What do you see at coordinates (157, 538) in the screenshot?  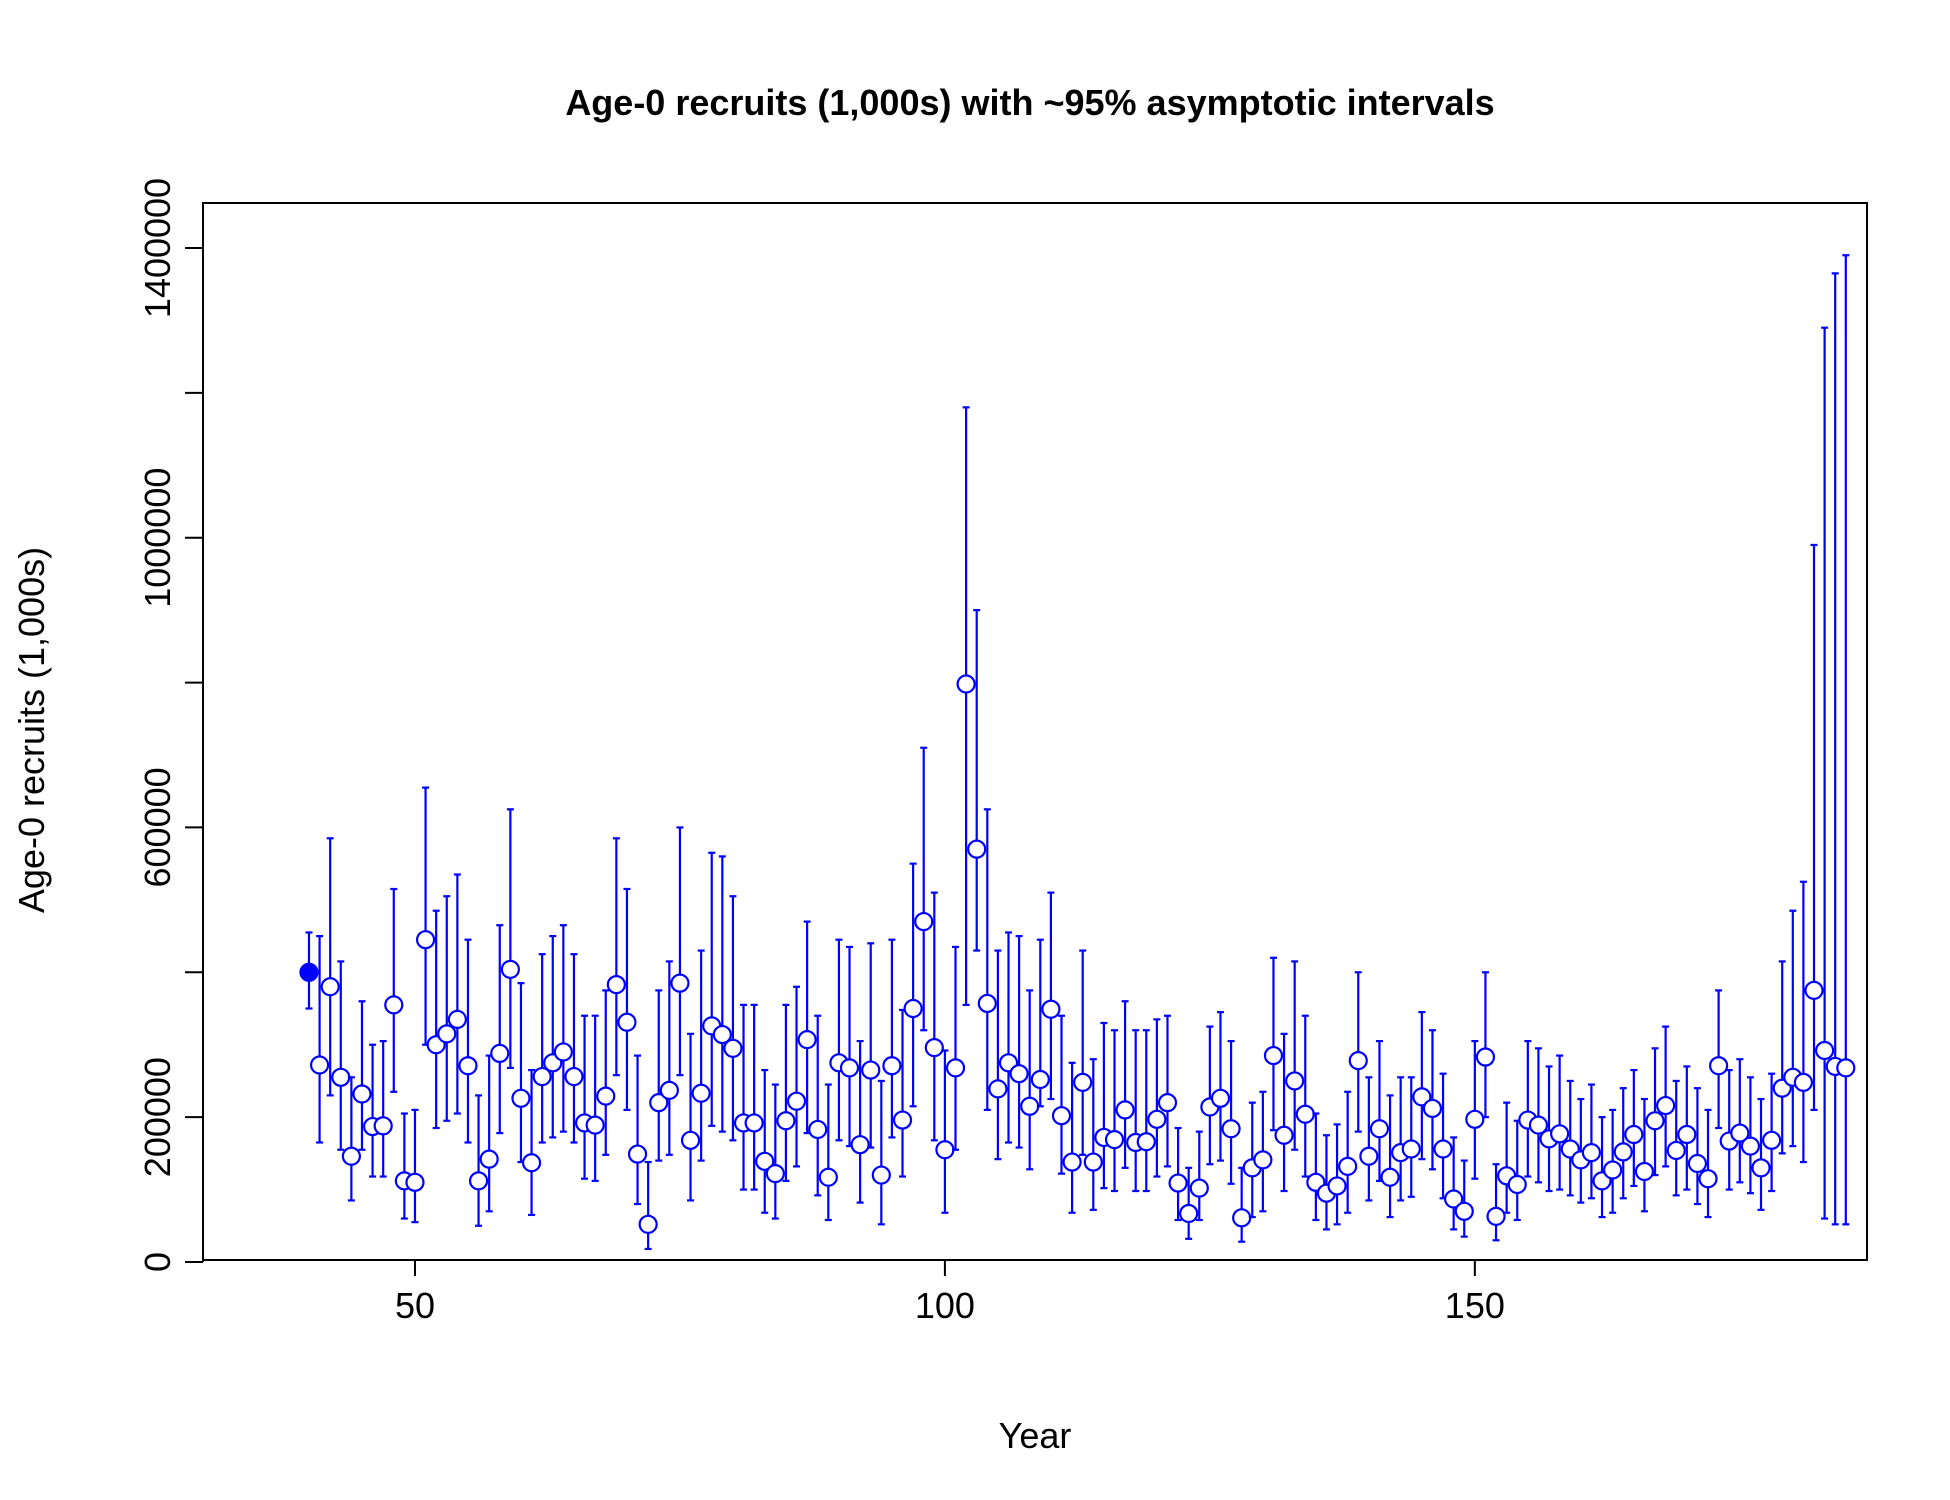 I see `y-tick-label-5: 1000000` at bounding box center [157, 538].